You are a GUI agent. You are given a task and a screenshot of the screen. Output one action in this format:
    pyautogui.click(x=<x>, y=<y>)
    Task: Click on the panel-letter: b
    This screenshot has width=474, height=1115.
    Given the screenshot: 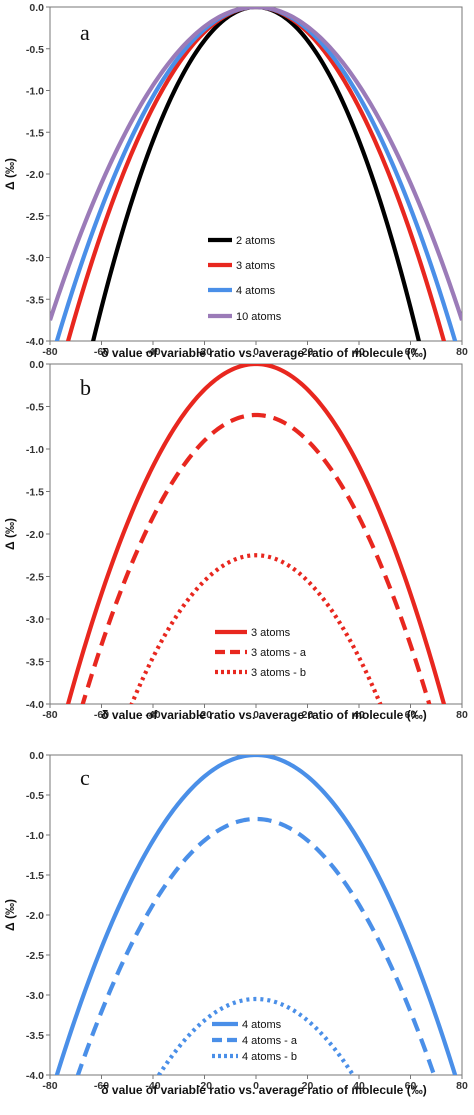 What is the action you would take?
    pyautogui.click(x=85, y=387)
    